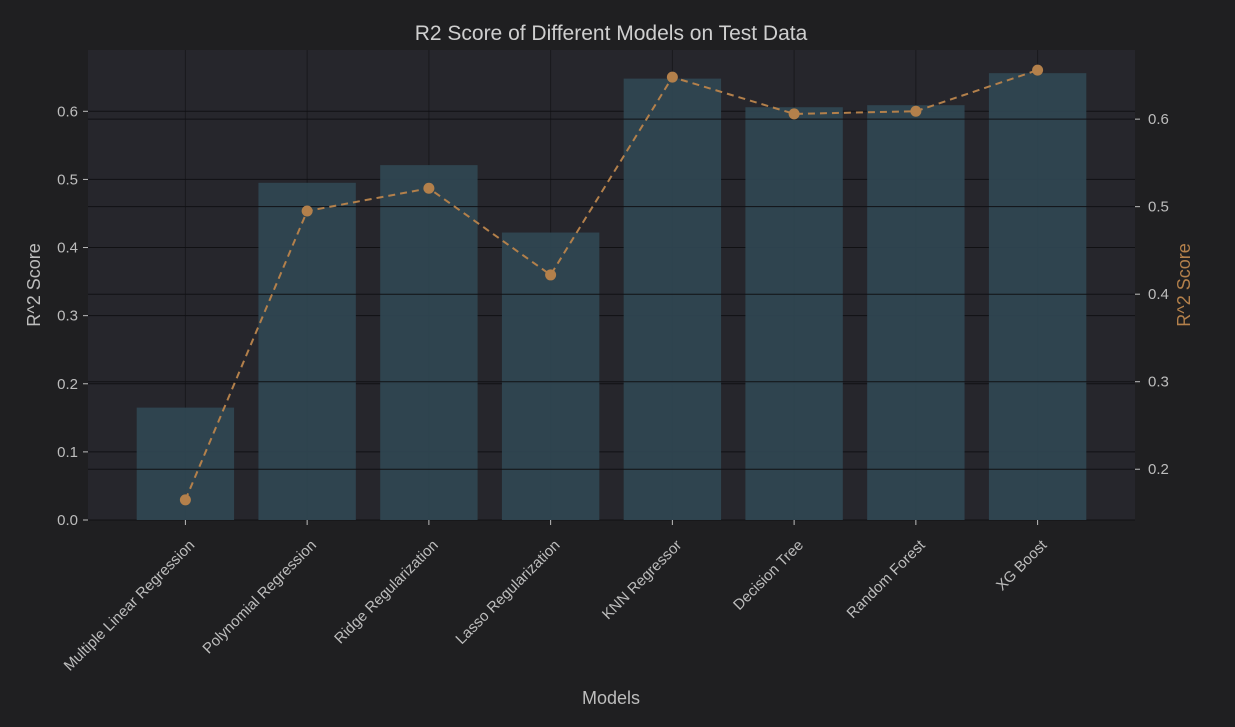  What do you see at coordinates (1158, 469) in the screenshot?
I see `y2-tick-label: 0.2` at bounding box center [1158, 469].